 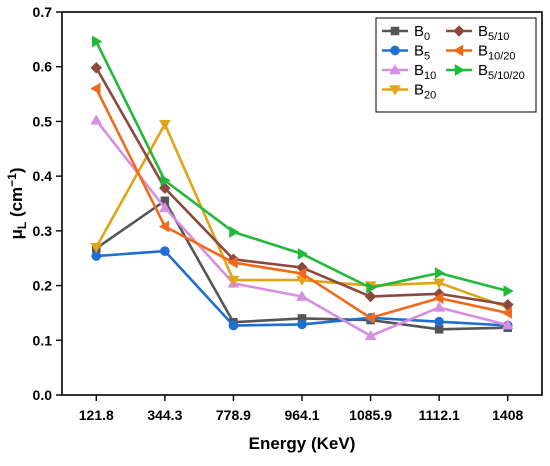 I want to click on legend-label: B5/10, so click(x=493, y=33).